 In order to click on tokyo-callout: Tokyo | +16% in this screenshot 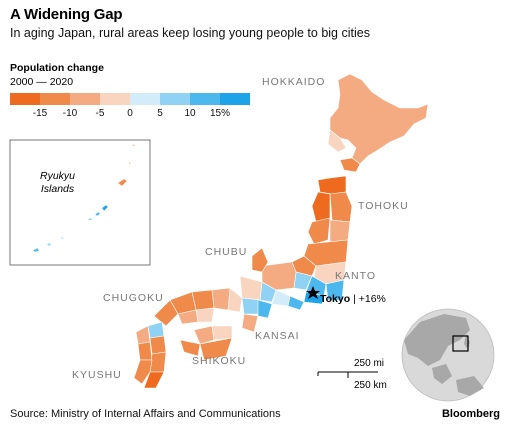, I will do `click(353, 299)`.